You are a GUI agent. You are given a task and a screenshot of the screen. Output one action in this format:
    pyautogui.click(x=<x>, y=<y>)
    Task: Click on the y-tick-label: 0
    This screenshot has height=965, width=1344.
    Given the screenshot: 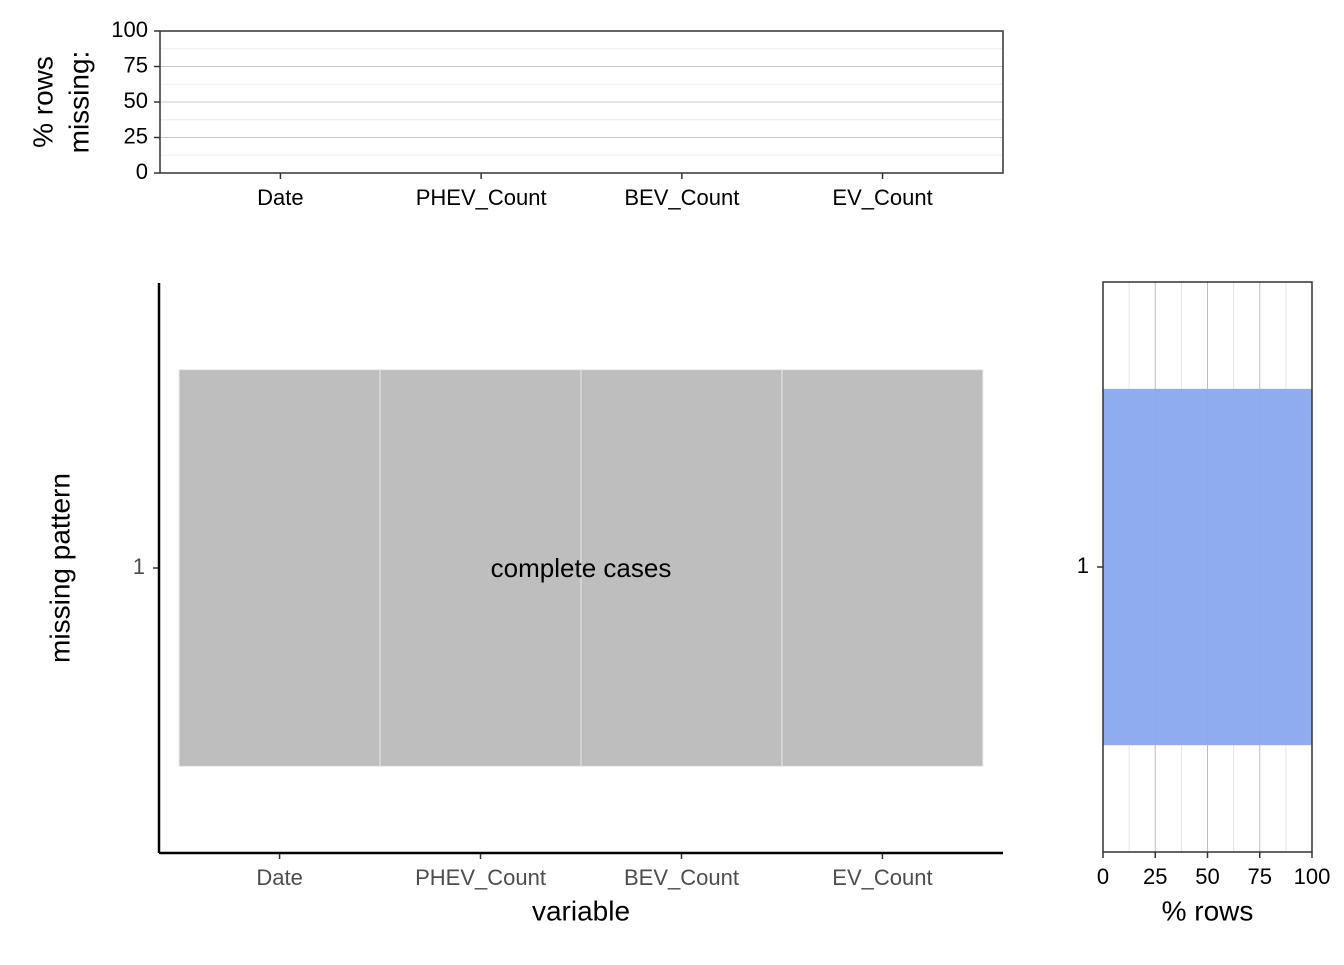 What is the action you would take?
    pyautogui.click(x=142, y=171)
    